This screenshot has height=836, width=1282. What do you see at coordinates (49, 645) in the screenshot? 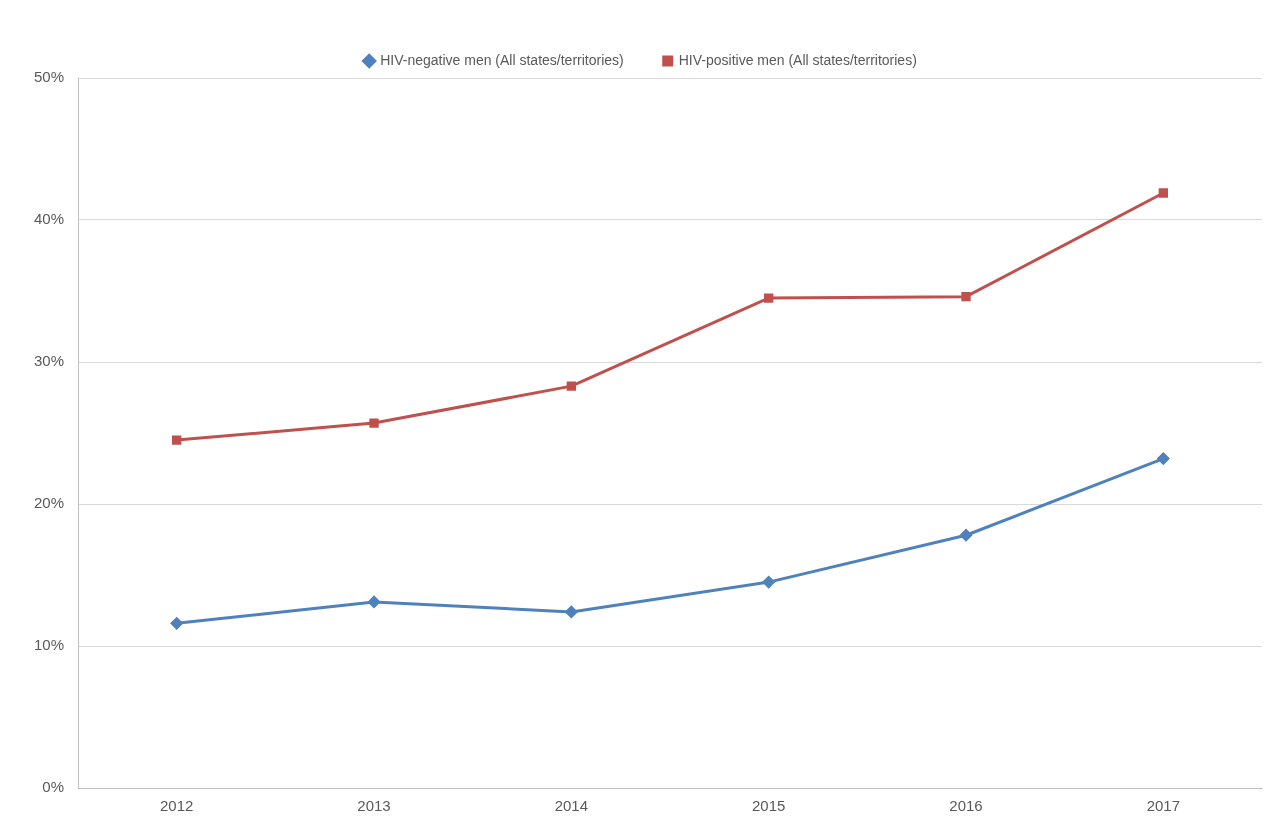
I see `y-tick-label: 10%` at bounding box center [49, 645].